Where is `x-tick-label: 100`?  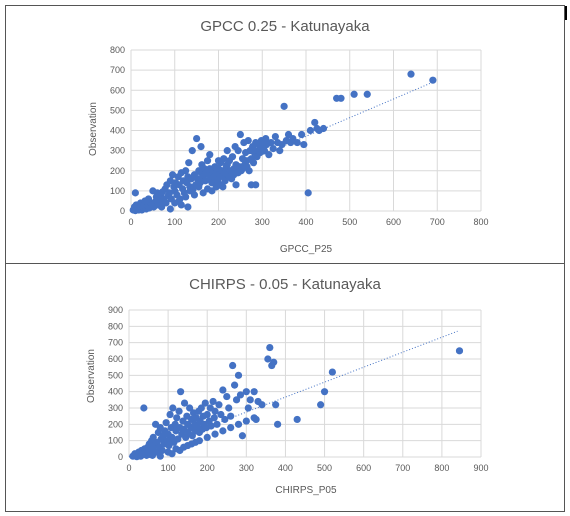
x-tick-label: 100 is located at coordinates (174, 222).